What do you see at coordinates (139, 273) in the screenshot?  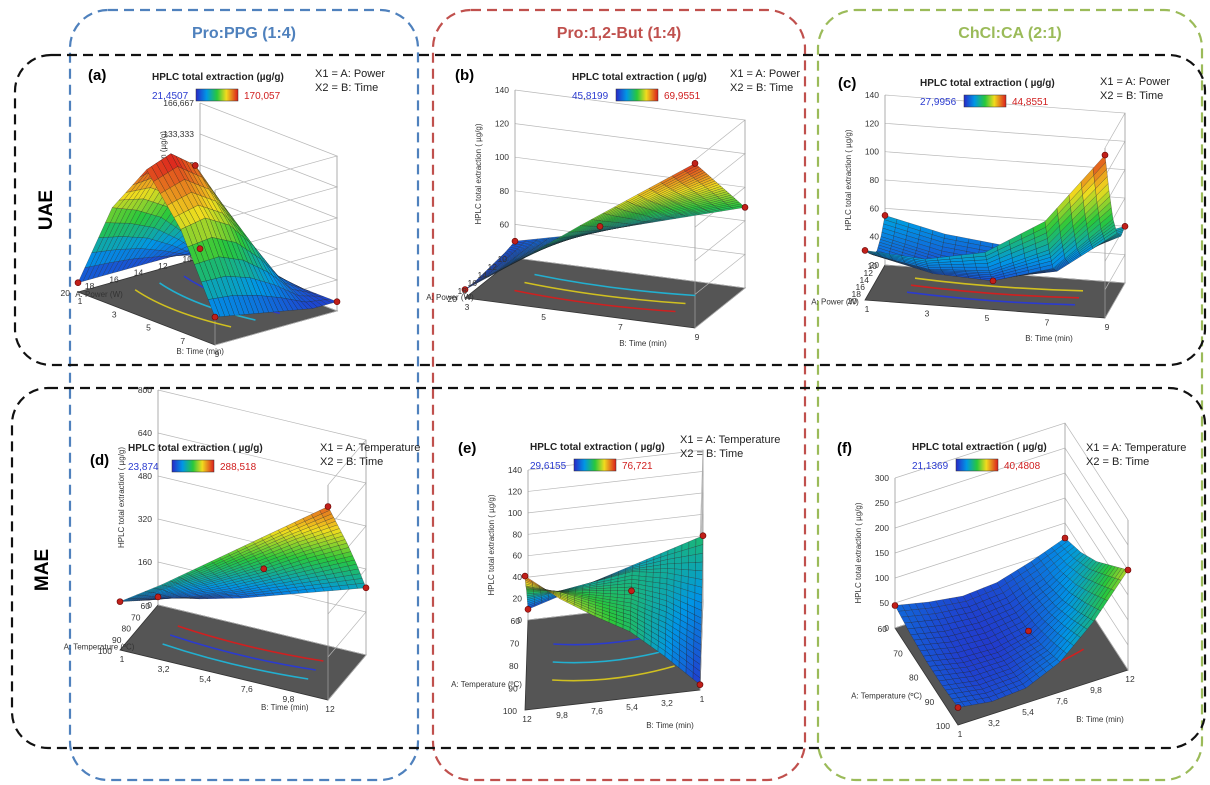 I see `x-tick-label: 14` at bounding box center [139, 273].